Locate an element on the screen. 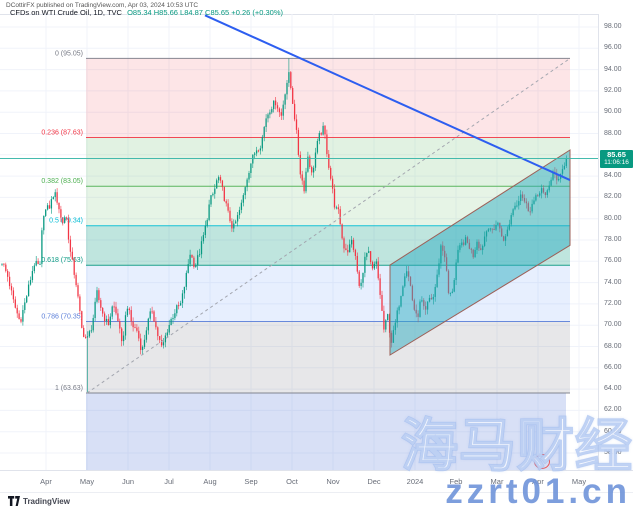  tradingview-logo-link: TradingView is located at coordinates (39, 501).